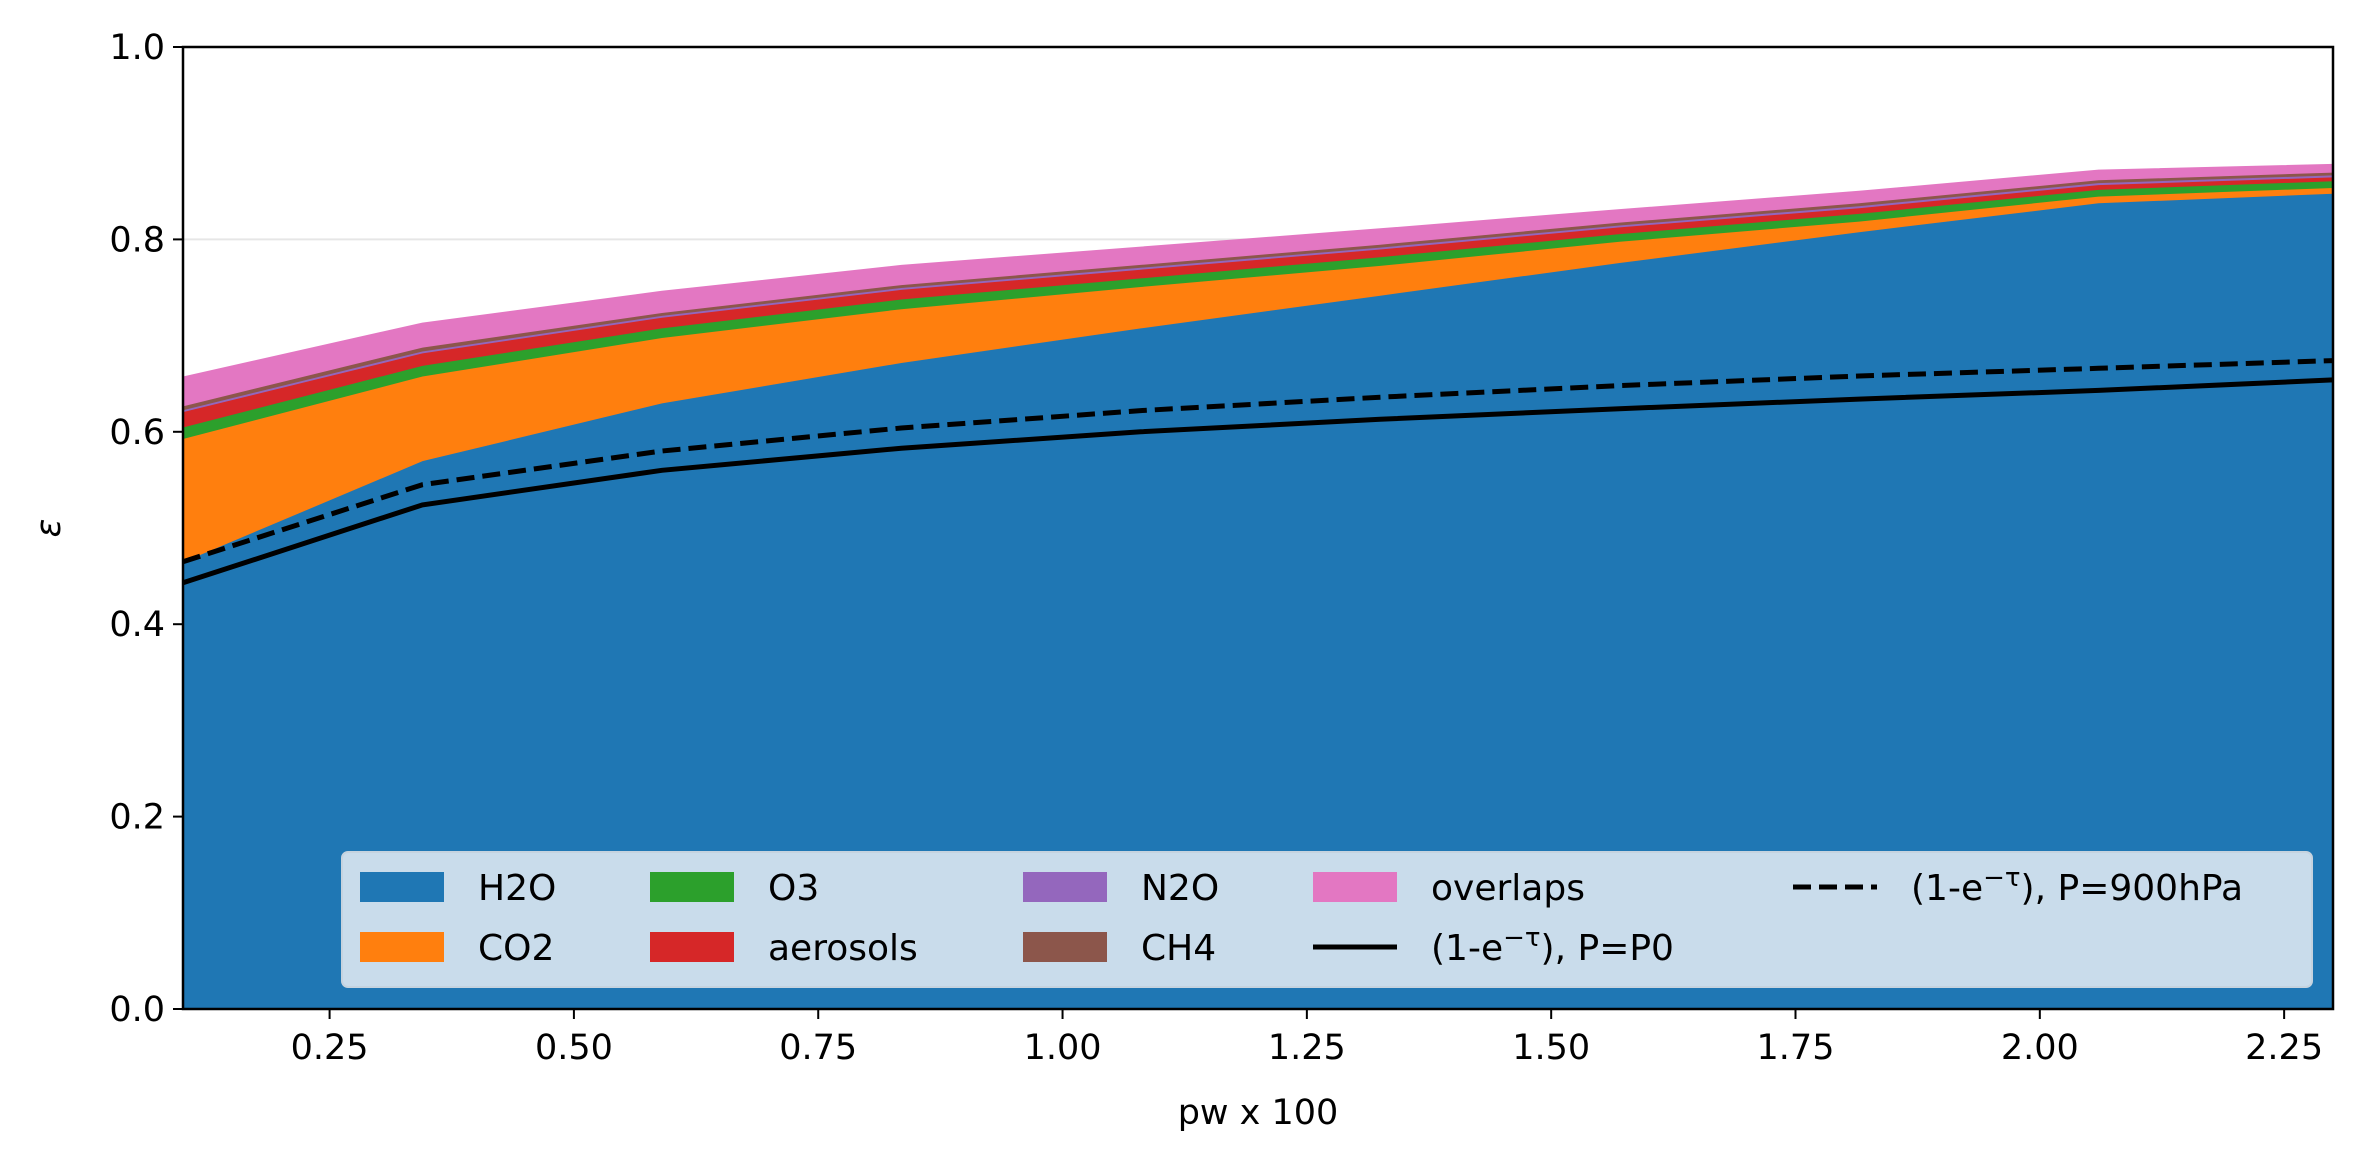 The image size is (2363, 1165). I want to click on x-axis: 0.25 0.50 0.75 1.00 1.25 1.50 1.75 2.00 2.25, so click(1307, 1038).